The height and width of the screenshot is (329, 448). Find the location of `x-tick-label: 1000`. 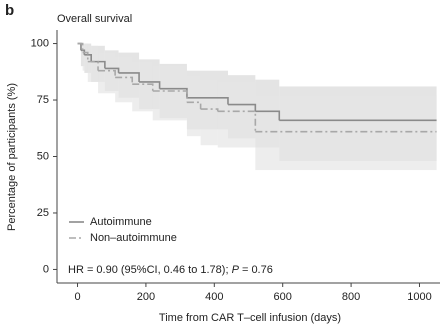

x-tick-label: 1000 is located at coordinates (419, 297).